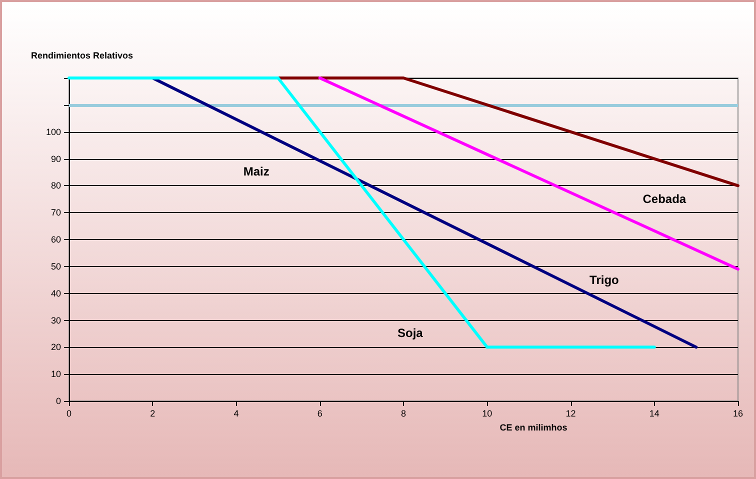 Image resolution: width=756 pixels, height=479 pixels. Describe the element at coordinates (82, 55) in the screenshot. I see `y-axis-title: Rendimientos Relativos` at that location.